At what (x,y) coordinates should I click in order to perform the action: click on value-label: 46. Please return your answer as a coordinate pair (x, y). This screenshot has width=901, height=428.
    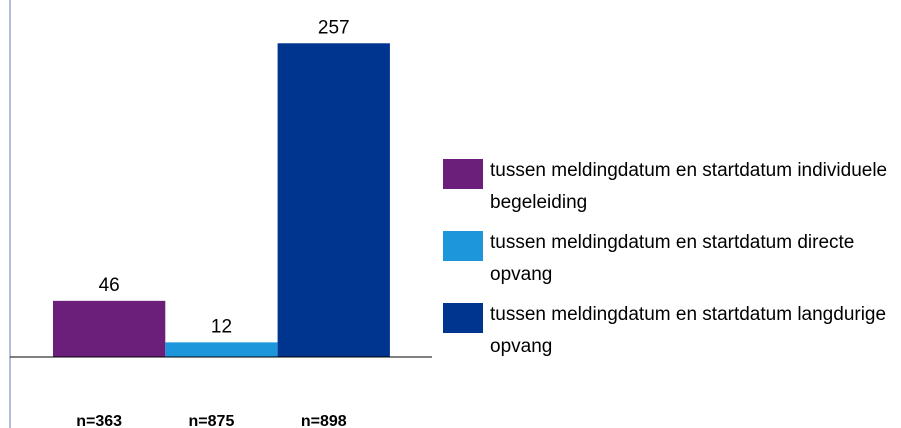
    Looking at the image, I should click on (109, 285).